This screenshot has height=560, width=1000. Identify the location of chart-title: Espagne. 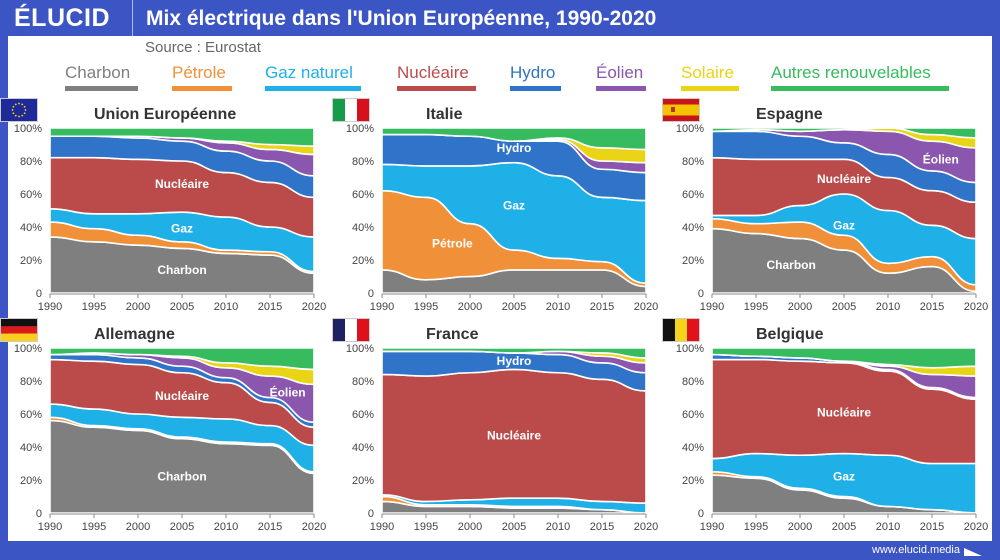
(789, 114).